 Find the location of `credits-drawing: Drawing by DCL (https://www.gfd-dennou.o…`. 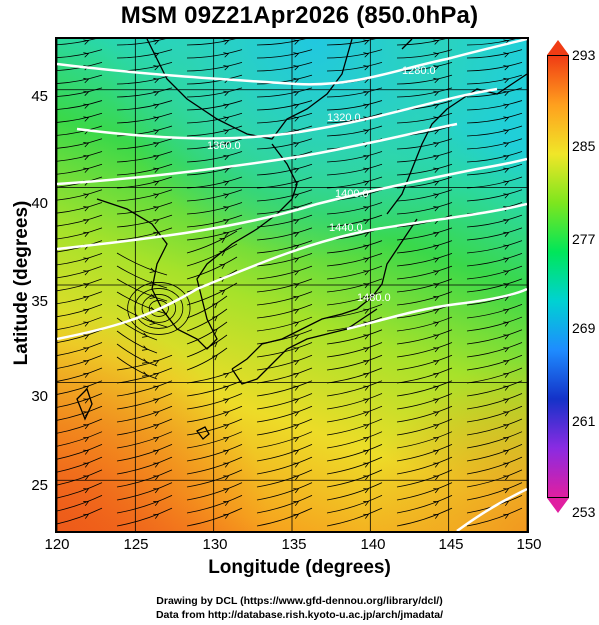

credits-drawing: Drawing by DCL (https://www.gfd-dennou.o… is located at coordinates (299, 601).